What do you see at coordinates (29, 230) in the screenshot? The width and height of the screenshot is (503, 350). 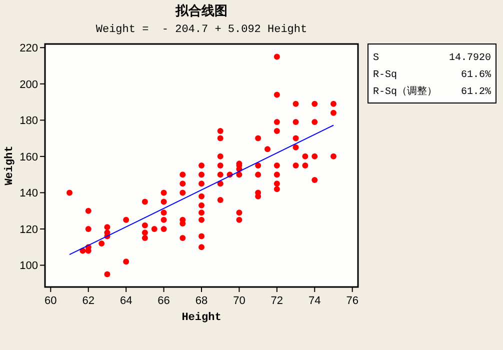 I see `y-tick-label: 120` at bounding box center [29, 230].